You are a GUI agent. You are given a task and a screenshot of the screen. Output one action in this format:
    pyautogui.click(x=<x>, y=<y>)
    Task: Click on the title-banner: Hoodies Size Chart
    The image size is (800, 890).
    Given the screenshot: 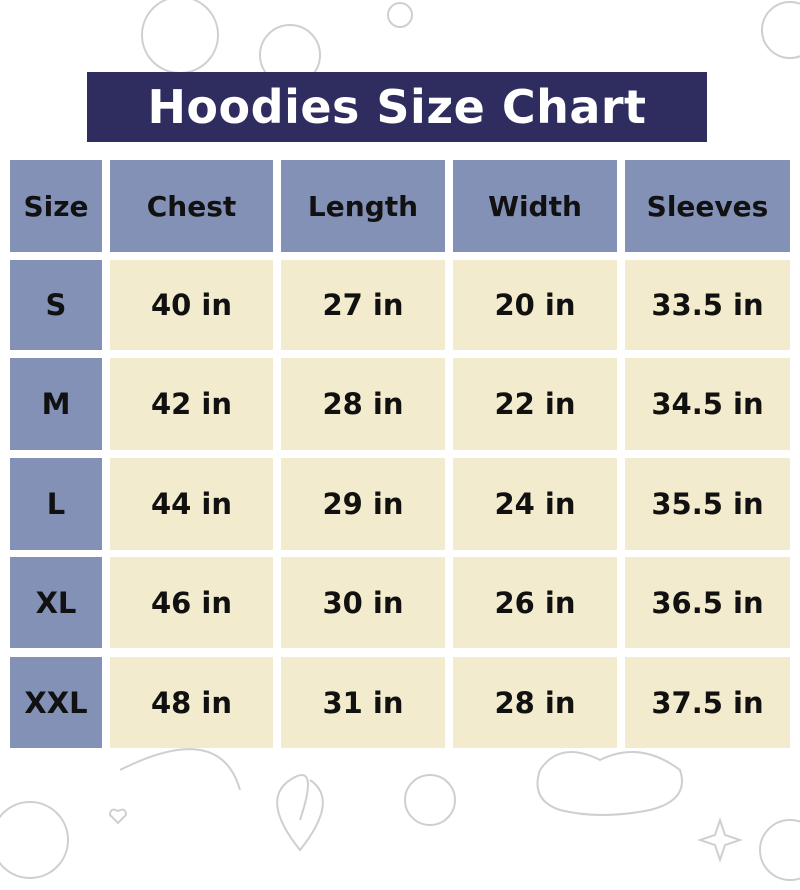 What is the action you would take?
    pyautogui.click(x=397, y=107)
    